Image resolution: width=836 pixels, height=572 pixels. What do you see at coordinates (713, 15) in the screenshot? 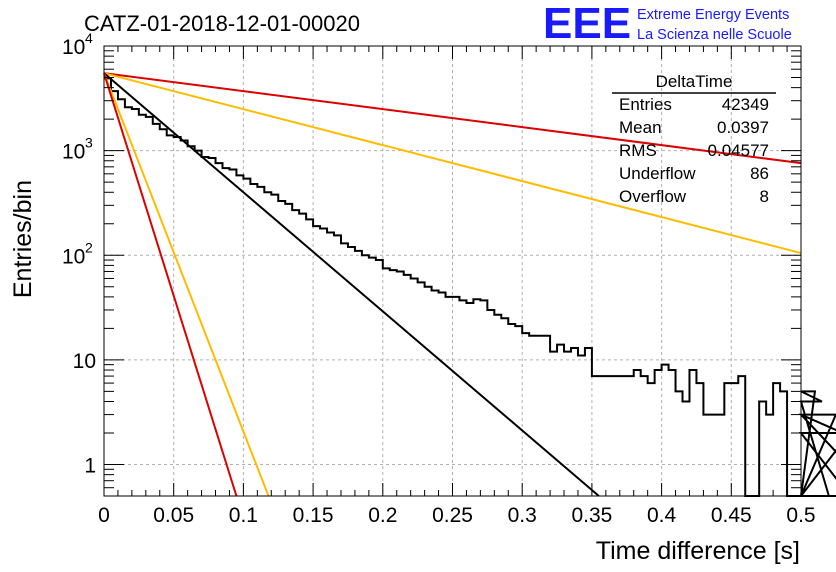
I see `logo-line-1: Extreme Energy Events` at bounding box center [713, 15].